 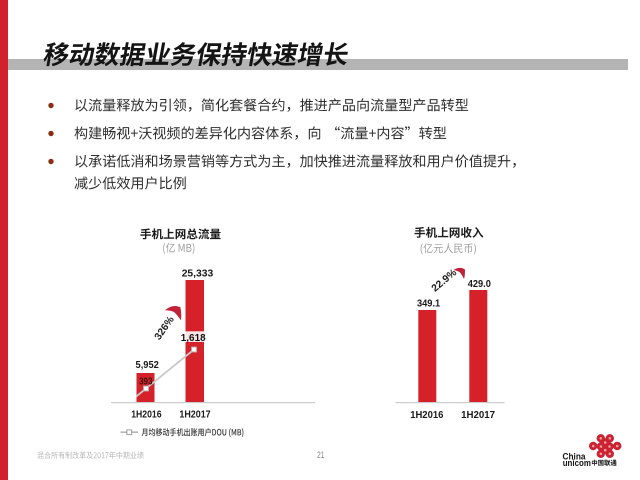 I want to click on svg-text: 1,618, so click(x=193, y=338).